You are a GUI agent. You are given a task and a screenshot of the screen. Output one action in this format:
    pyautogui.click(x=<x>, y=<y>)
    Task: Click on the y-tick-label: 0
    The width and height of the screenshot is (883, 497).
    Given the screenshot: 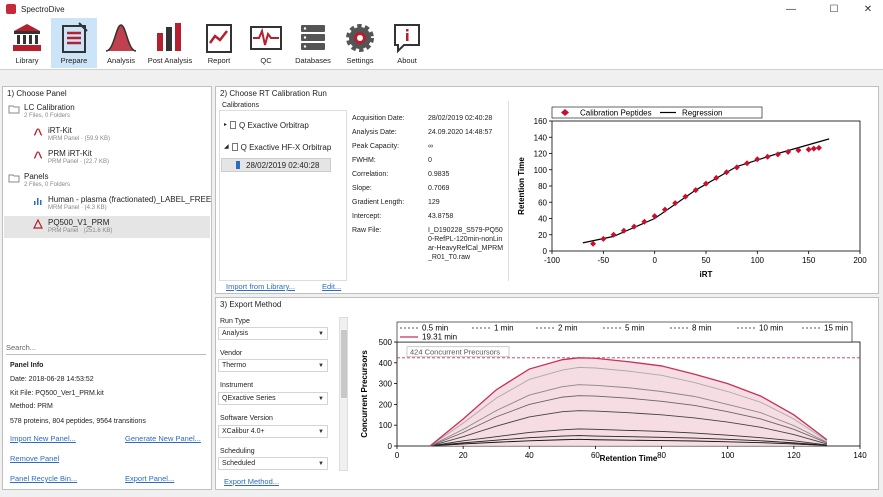 What is the action you would take?
    pyautogui.click(x=390, y=446)
    